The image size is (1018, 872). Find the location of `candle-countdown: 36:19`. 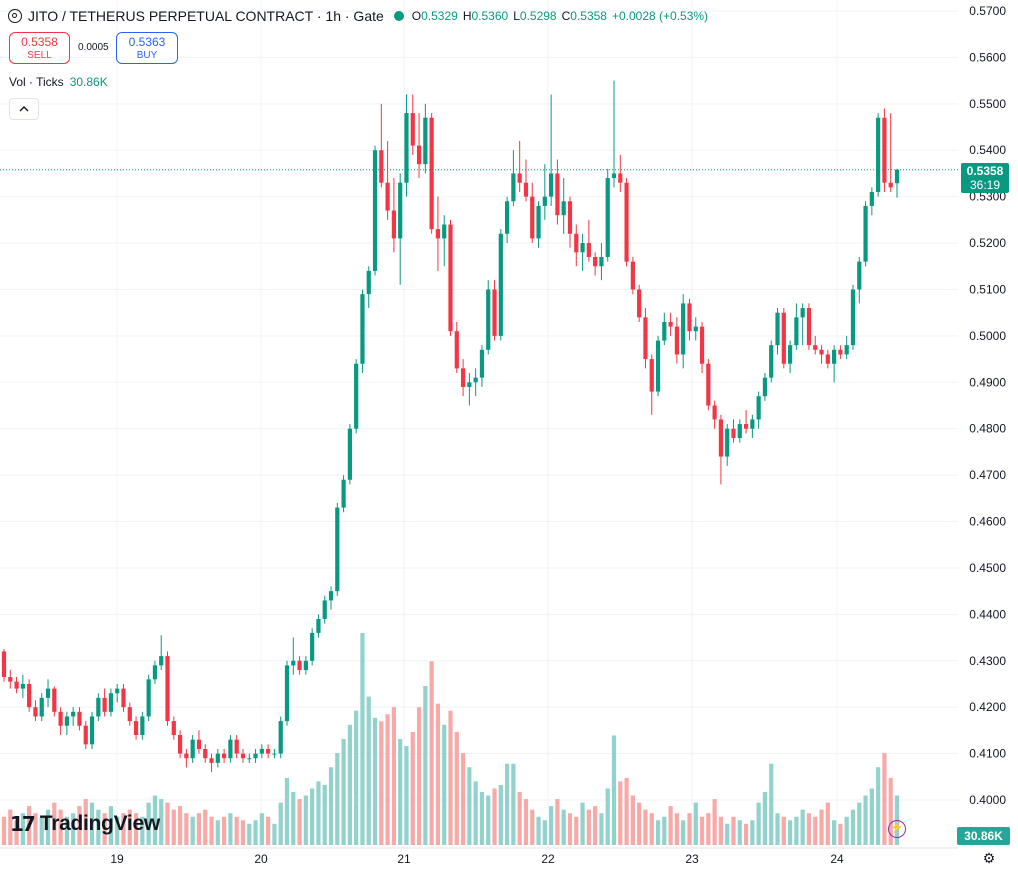

candle-countdown: 36:19 is located at coordinates (985, 185).